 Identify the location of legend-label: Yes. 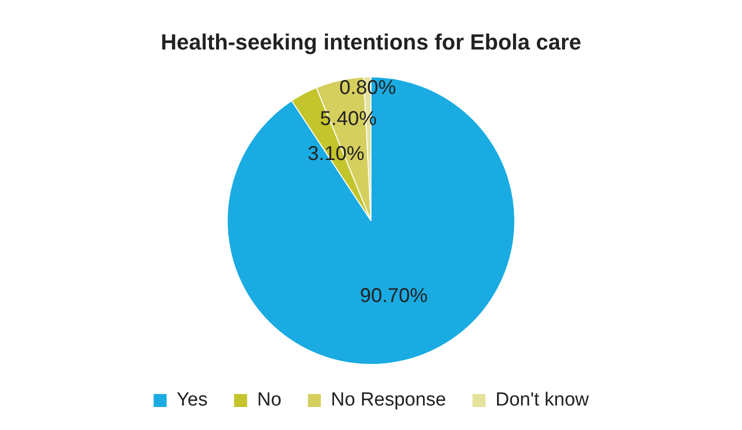
(192, 400).